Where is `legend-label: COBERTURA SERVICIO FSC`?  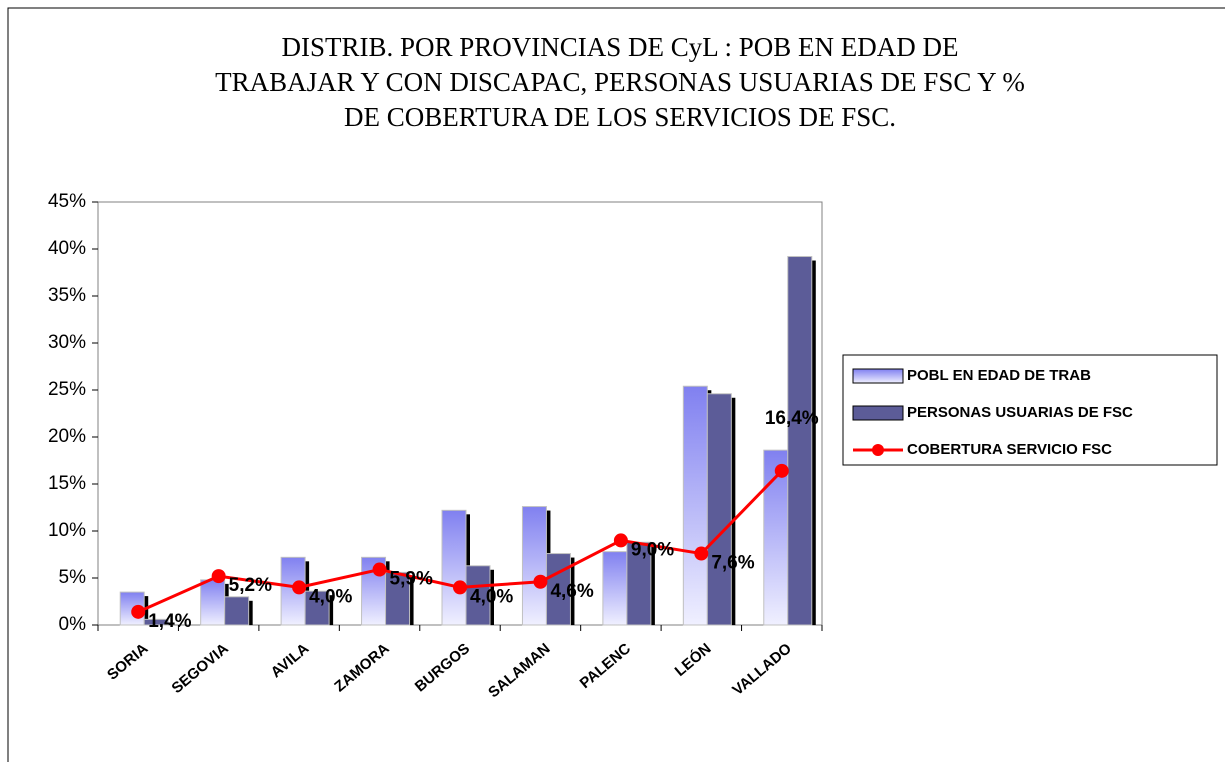
legend-label: COBERTURA SERVICIO FSC is located at coordinates (1009, 449).